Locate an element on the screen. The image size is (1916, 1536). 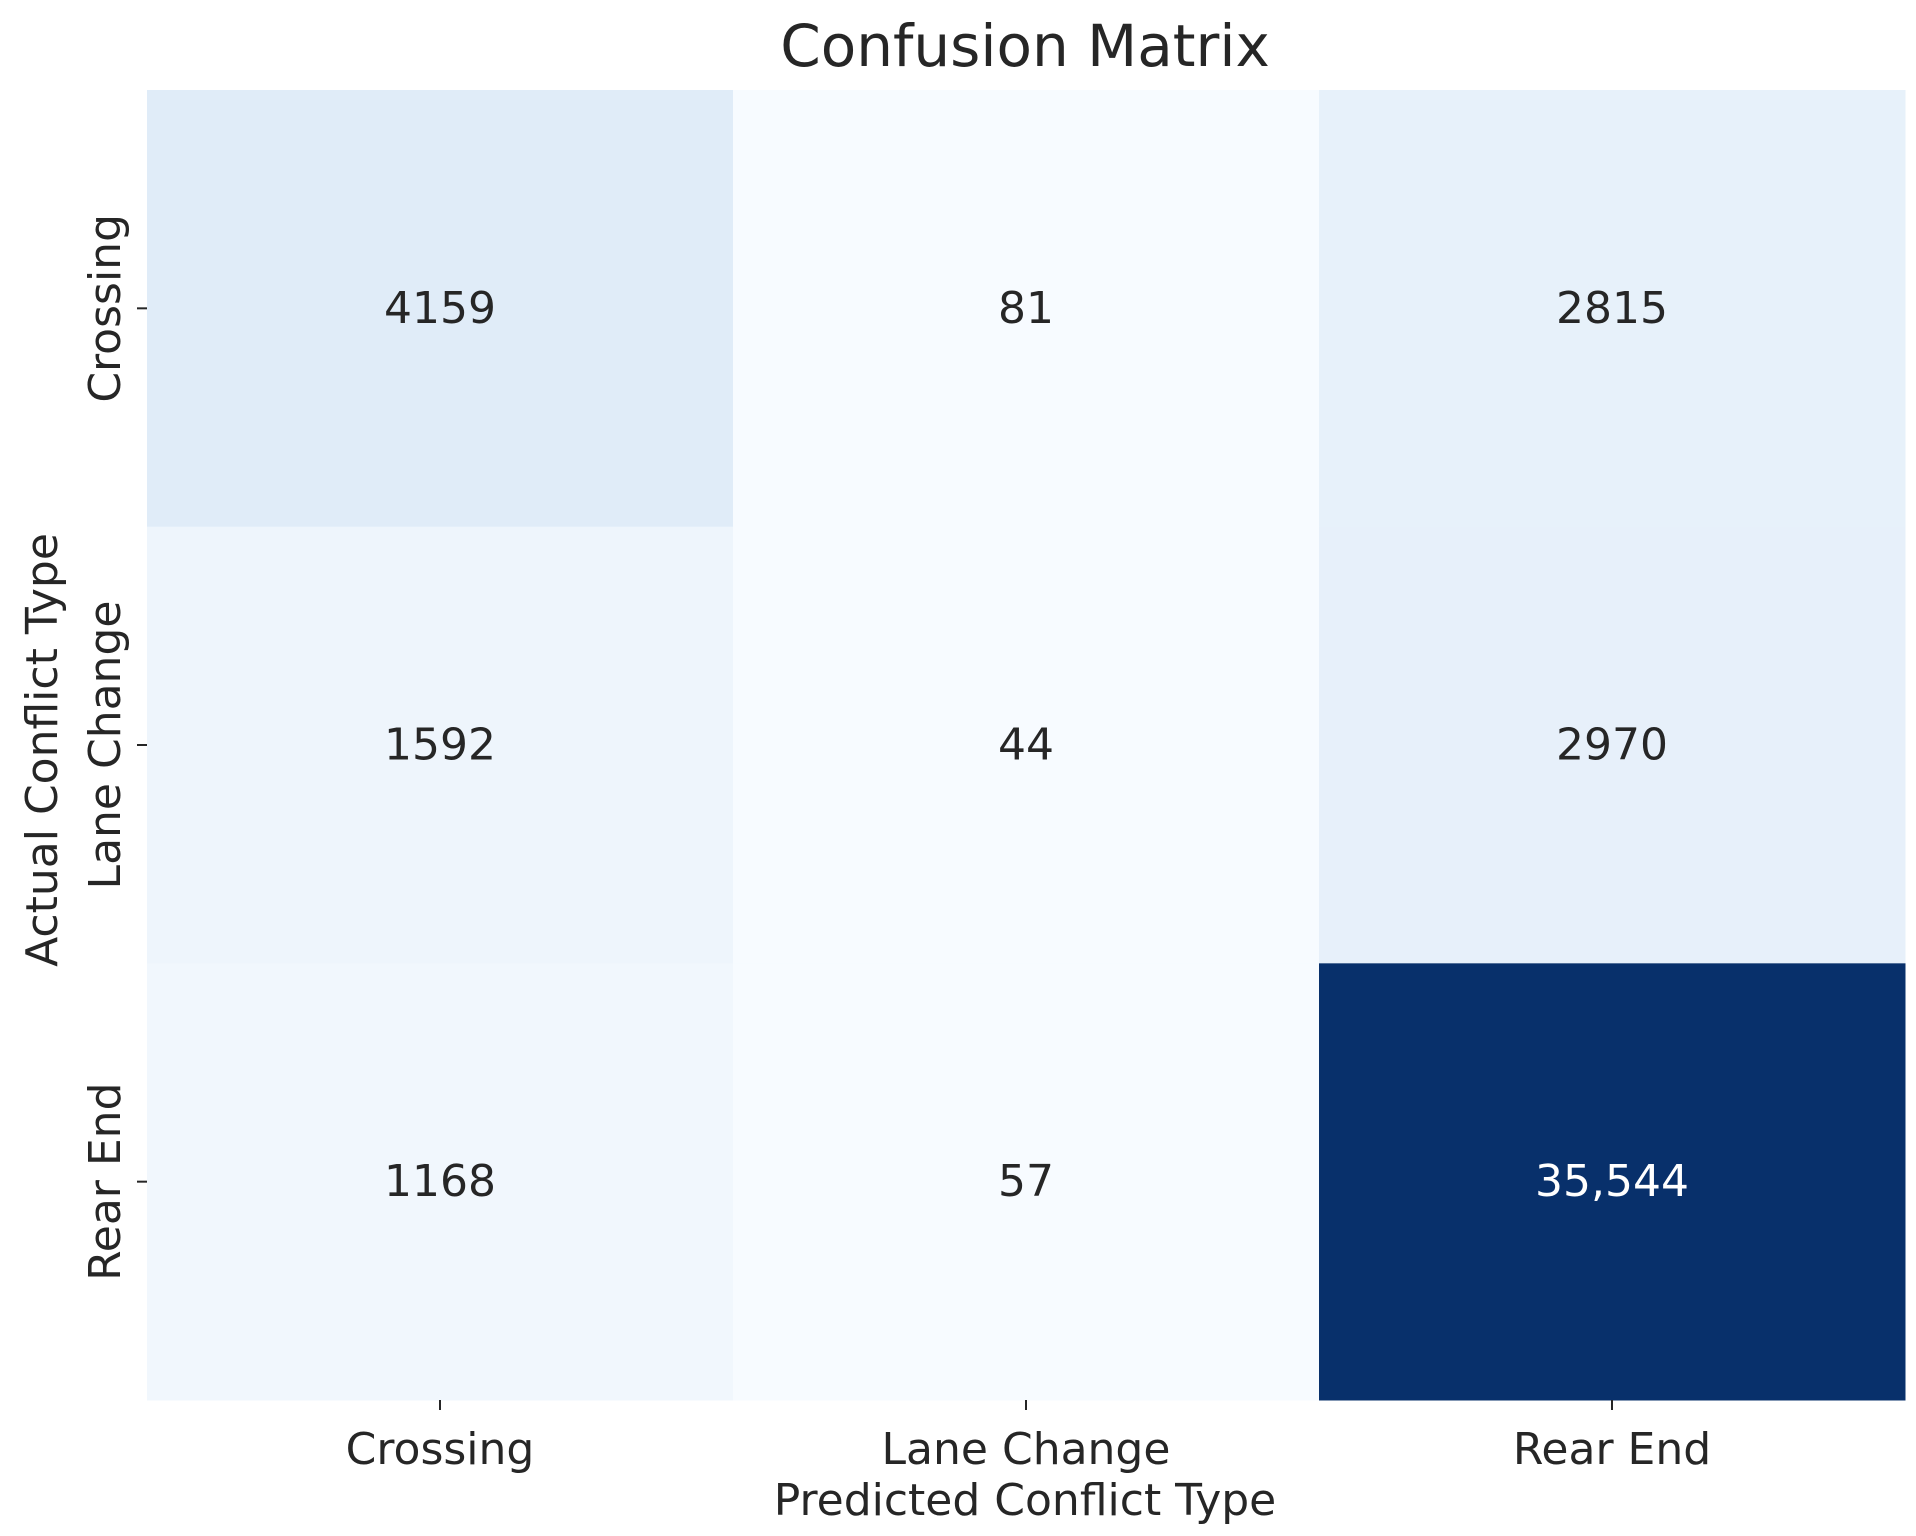
y-axis: Crossing Lane Change Rear End is located at coordinates (113, 747).